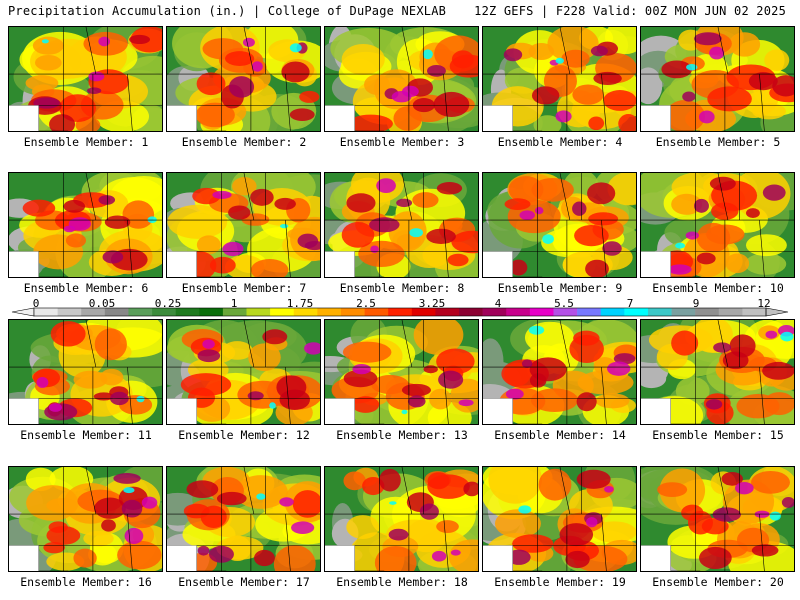 Image resolution: width=800 pixels, height=600 pixels. I want to click on colorbar-min-arrow, so click(23, 312).